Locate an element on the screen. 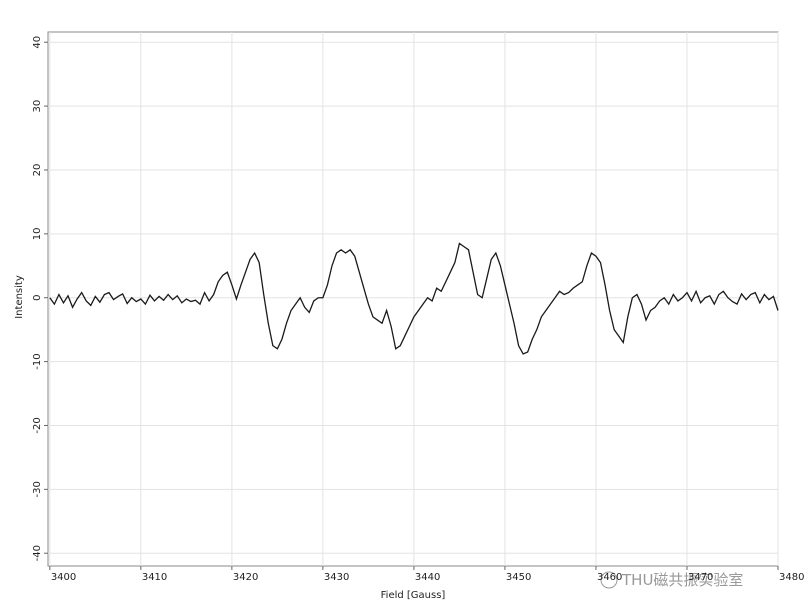  watermark-icon is located at coordinates (609, 580).